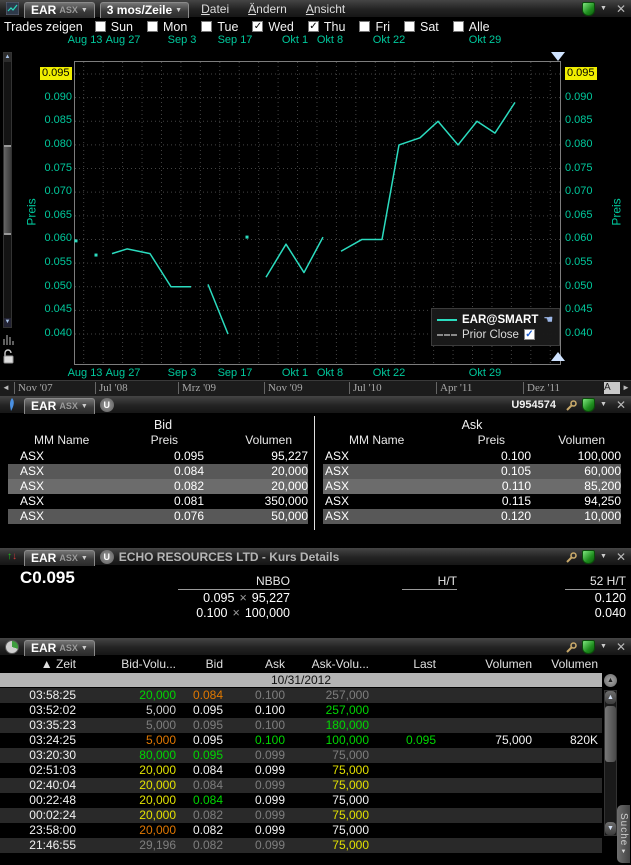 The height and width of the screenshot is (865, 631). What do you see at coordinates (626, 387) in the screenshot?
I see `timeline-right-arrow-icon: ►` at bounding box center [626, 387].